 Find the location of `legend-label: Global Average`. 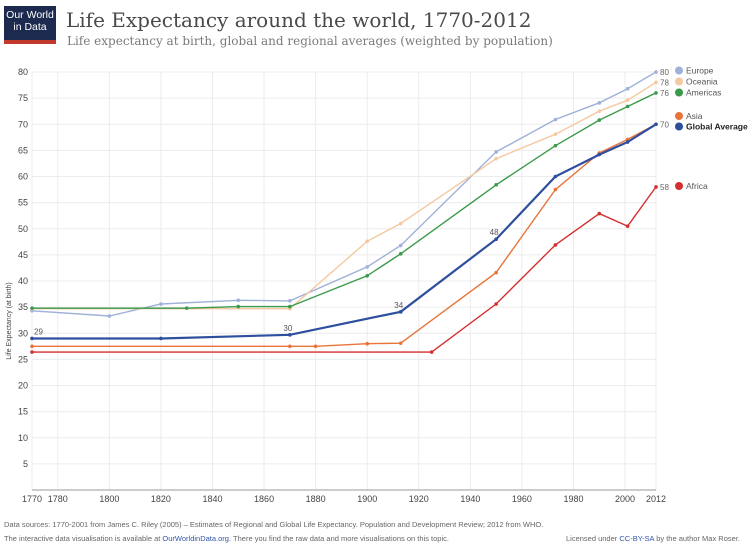

legend-label: Global Average is located at coordinates (717, 127).